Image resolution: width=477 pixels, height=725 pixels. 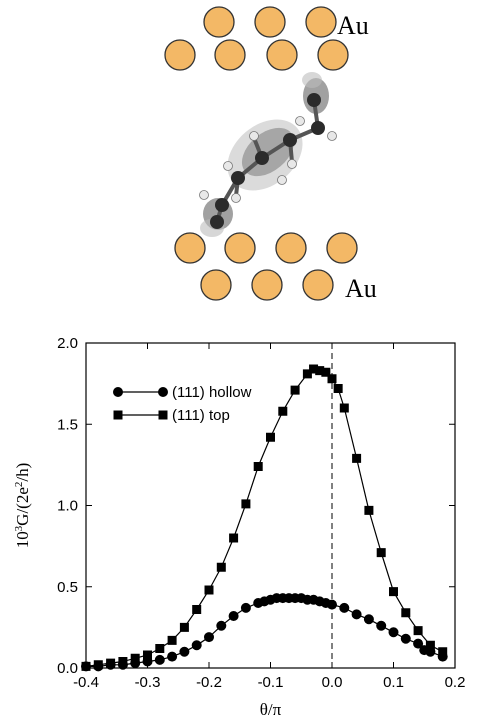 I want to click on molecule-illustration, so click(x=268, y=154).